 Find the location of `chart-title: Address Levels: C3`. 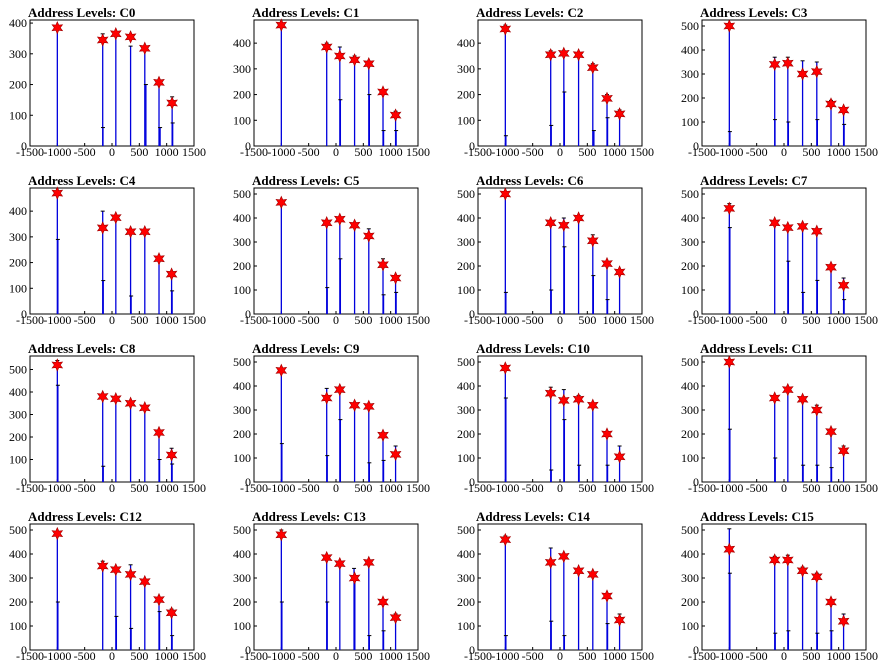

chart-title: Address Levels: C3 is located at coordinates (754, 12).